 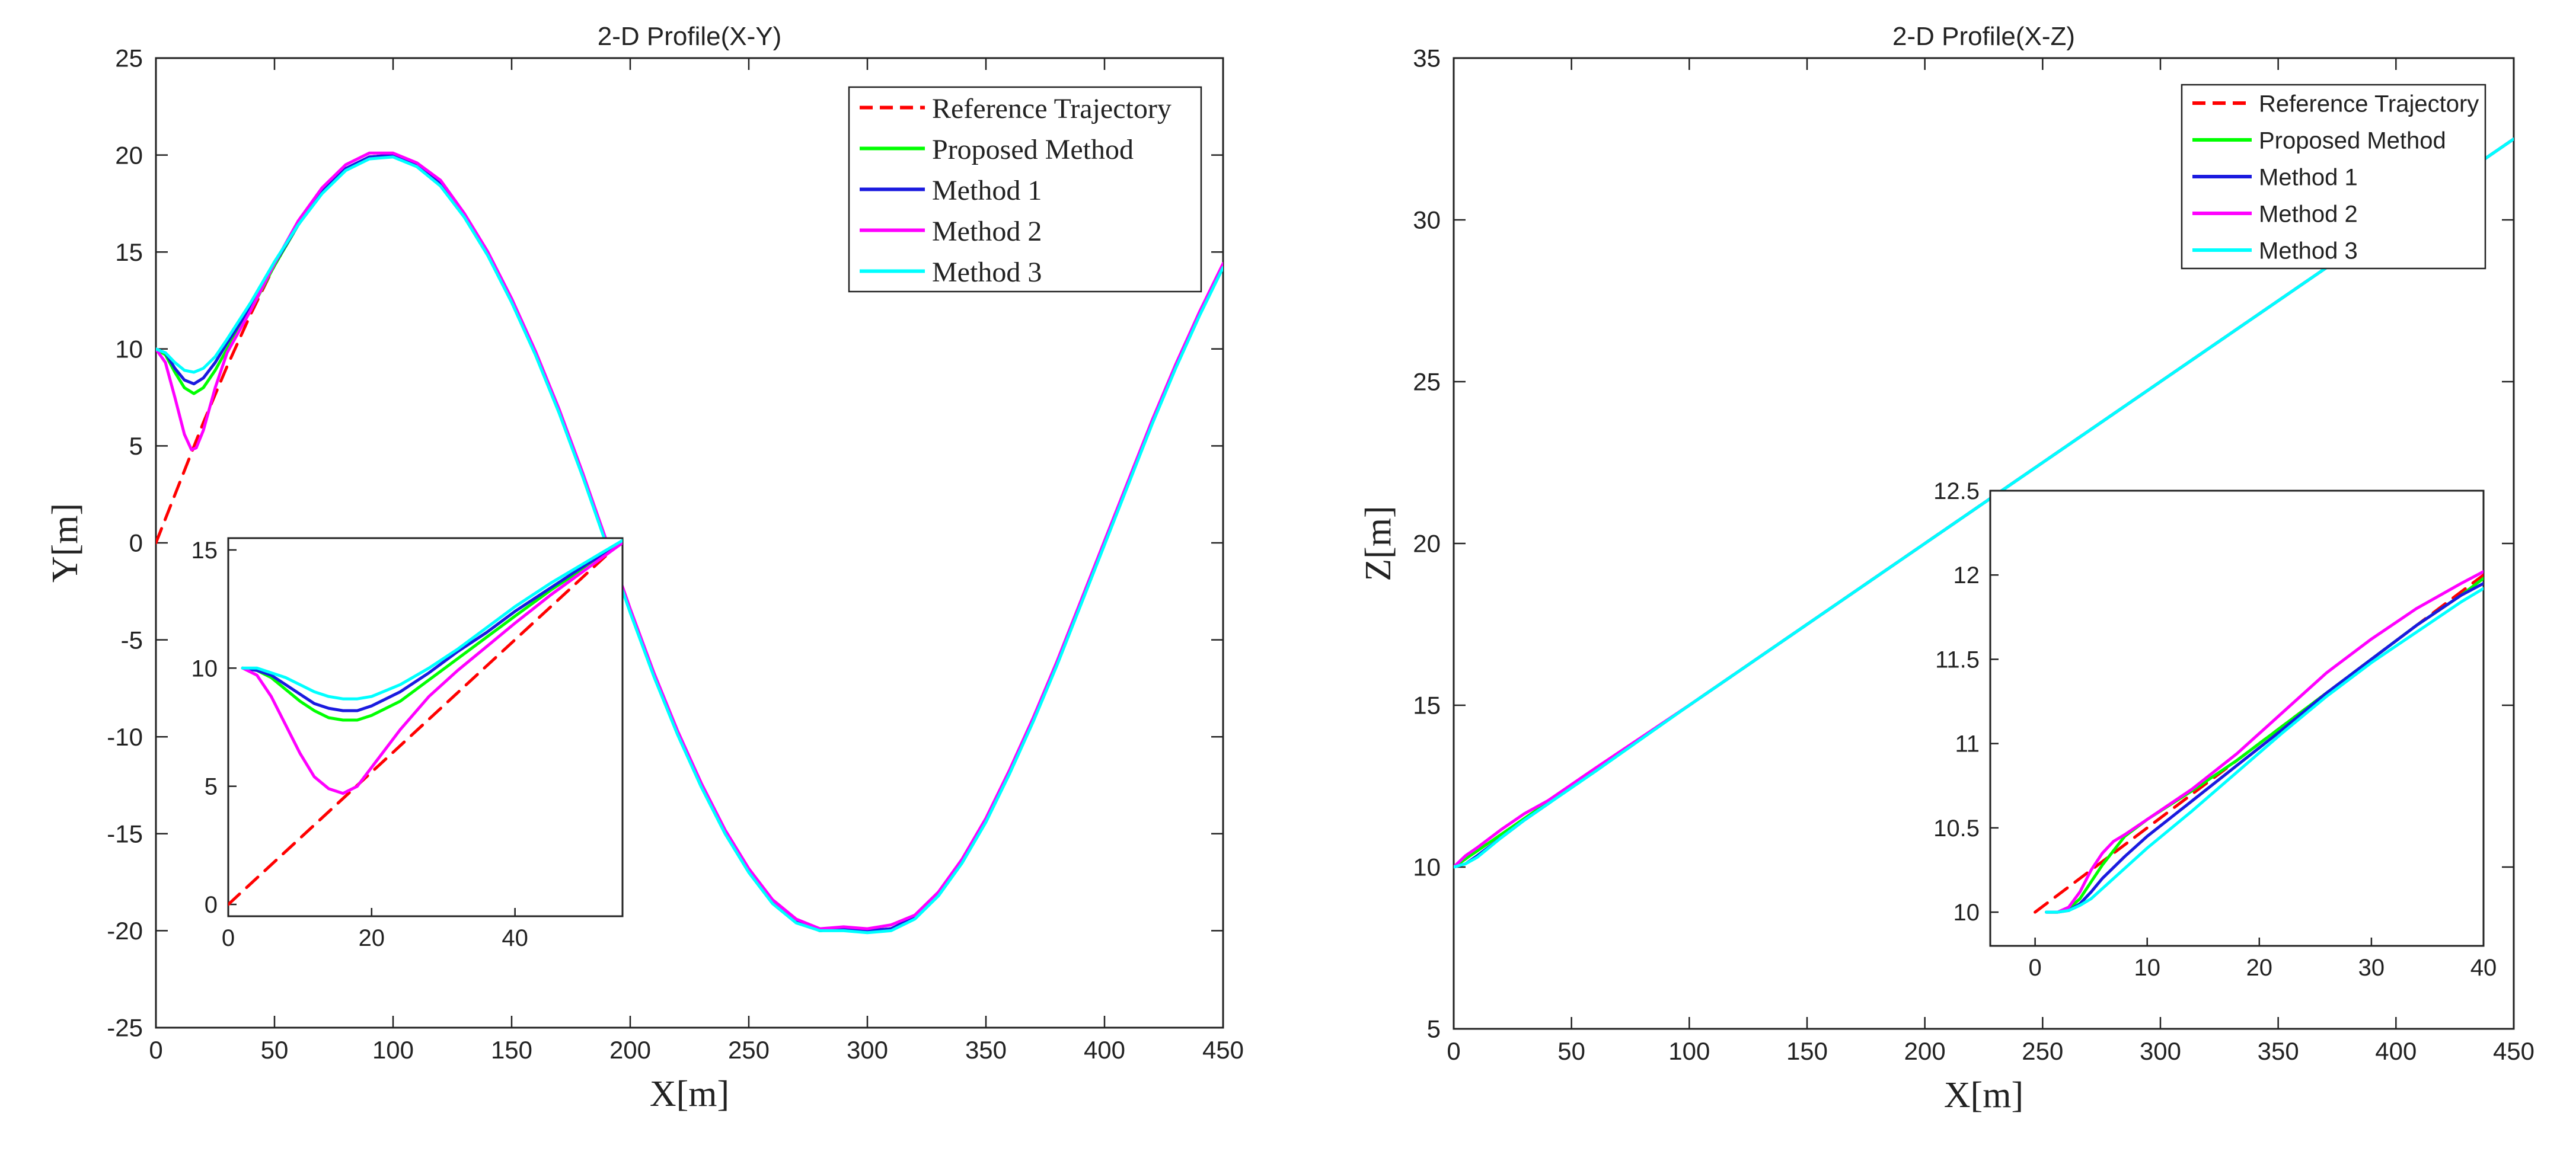 I want to click on chart-title: 2-D Profile(X-Z), so click(x=1983, y=36).